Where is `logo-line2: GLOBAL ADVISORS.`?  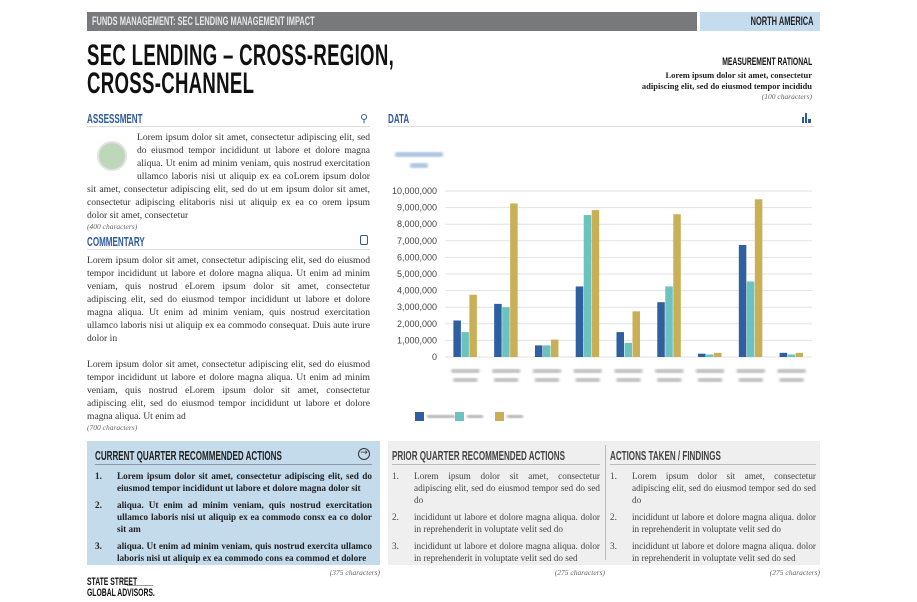 logo-line2: GLOBAL ADVISORS. is located at coordinates (121, 593).